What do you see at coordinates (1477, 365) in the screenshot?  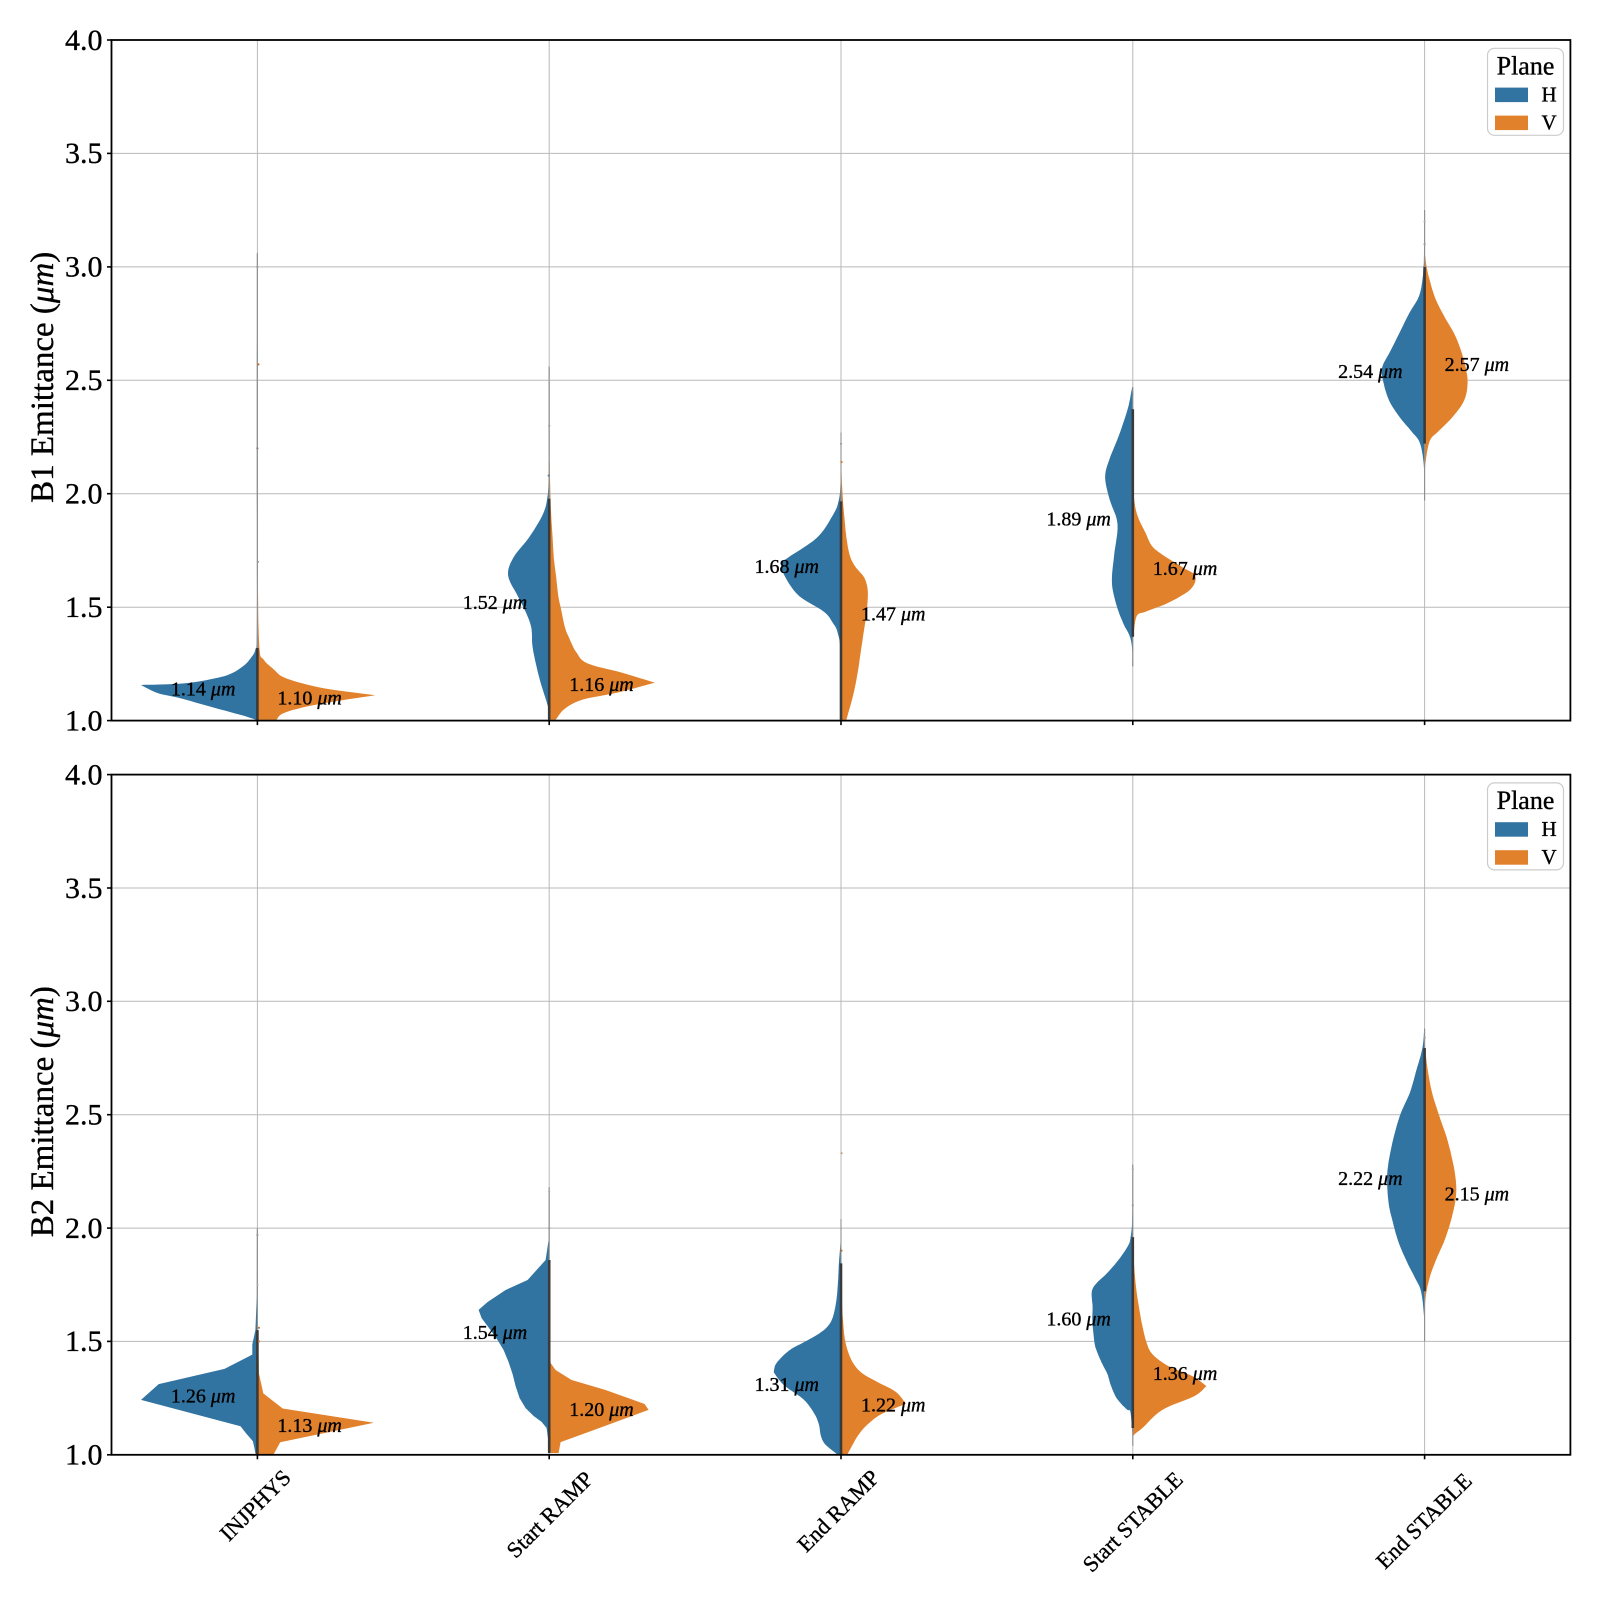 I see `svg-text: 2.57 μm` at bounding box center [1477, 365].